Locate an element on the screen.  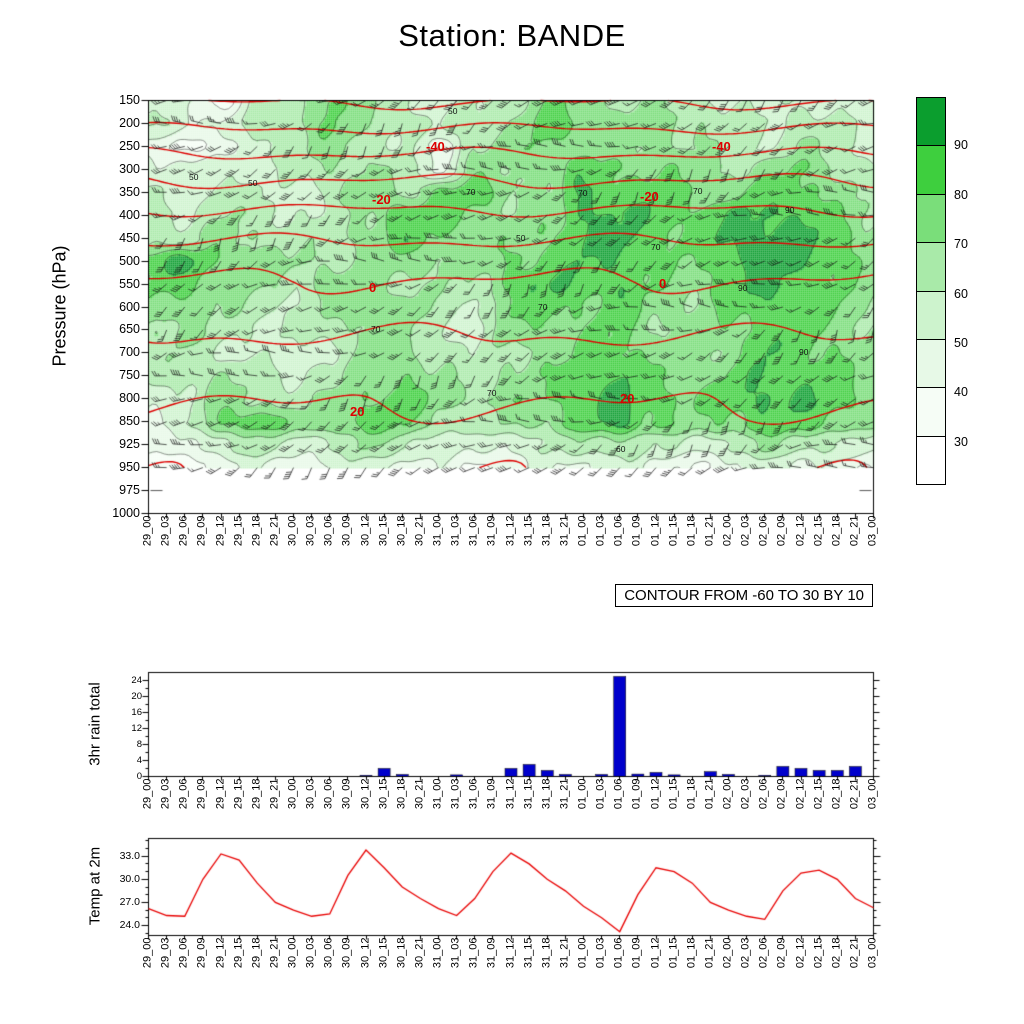
temp-axis-label: Temp at 2m is located at coordinates (95, 886).